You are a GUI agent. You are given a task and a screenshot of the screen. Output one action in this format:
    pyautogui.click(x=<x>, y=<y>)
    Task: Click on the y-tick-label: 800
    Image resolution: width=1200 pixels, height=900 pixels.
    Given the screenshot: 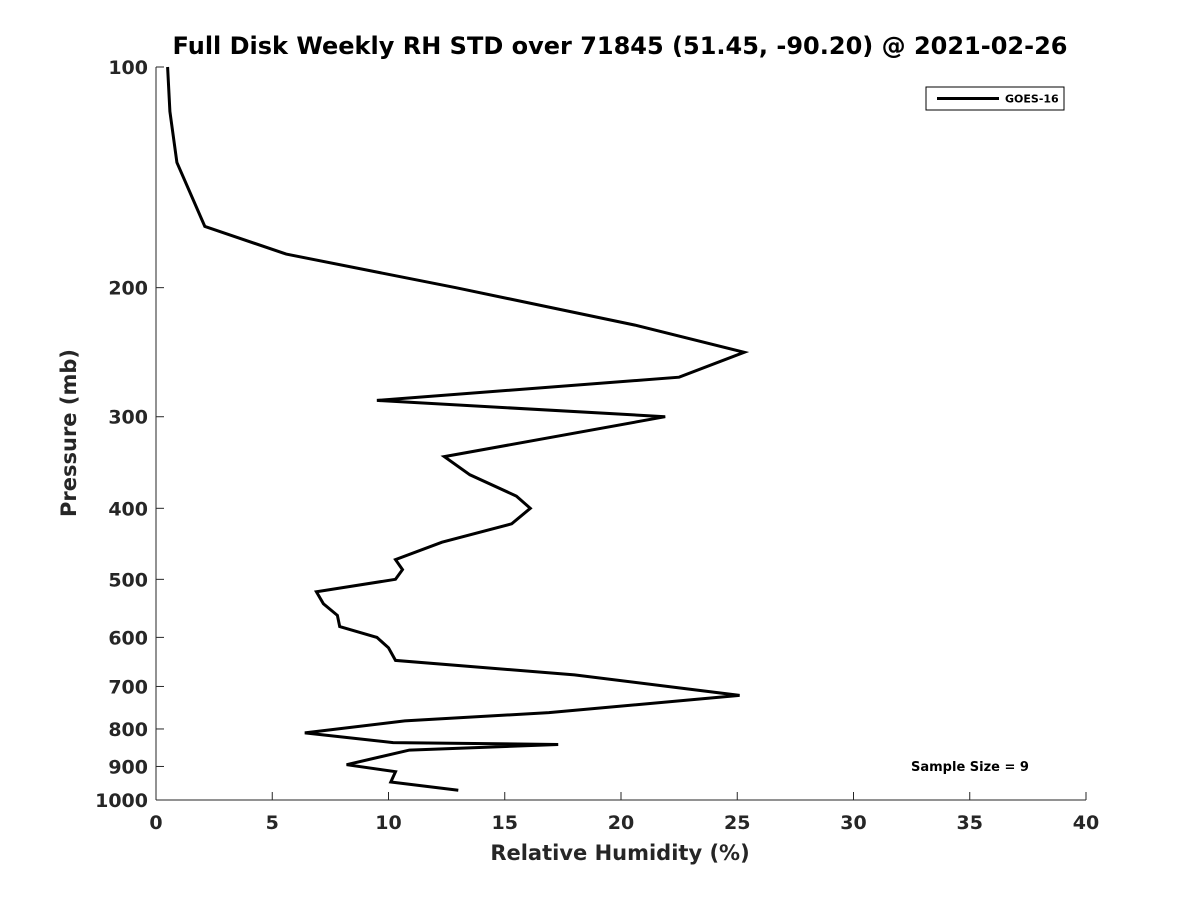 What is the action you would take?
    pyautogui.click(x=128, y=730)
    